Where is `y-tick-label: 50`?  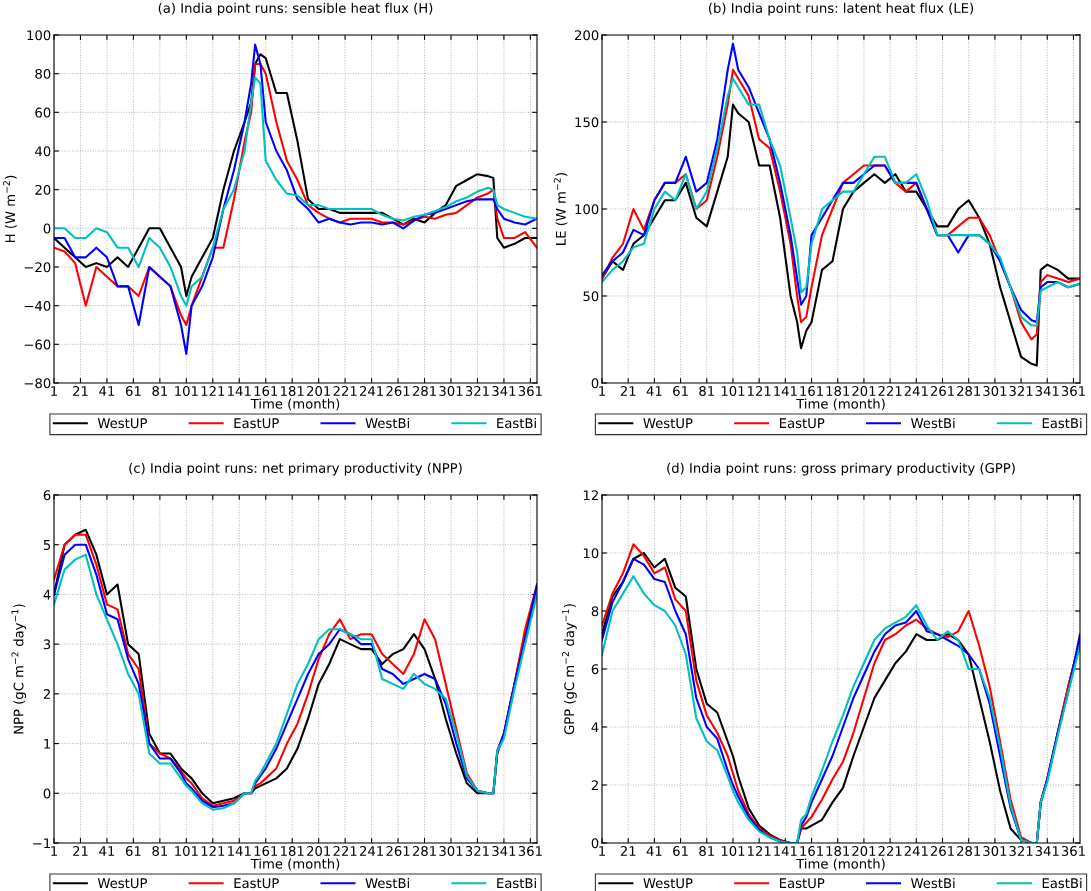 y-tick-label: 50 is located at coordinates (591, 296).